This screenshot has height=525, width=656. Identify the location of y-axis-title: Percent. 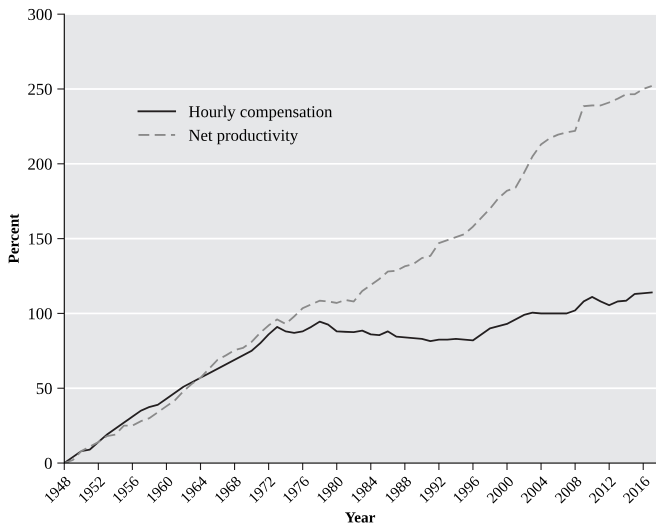
(13, 239).